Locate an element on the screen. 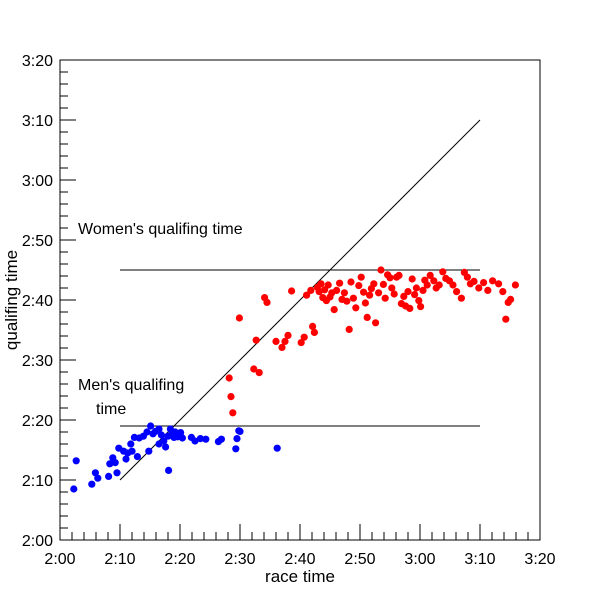  y-tick-label: 2:50 is located at coordinates (37, 241).